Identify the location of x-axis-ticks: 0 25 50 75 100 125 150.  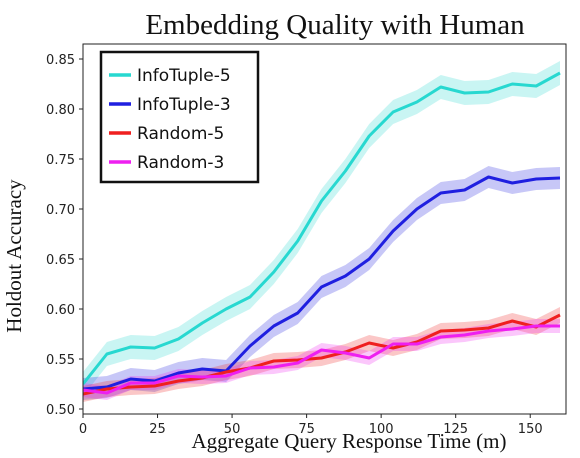
(311, 425).